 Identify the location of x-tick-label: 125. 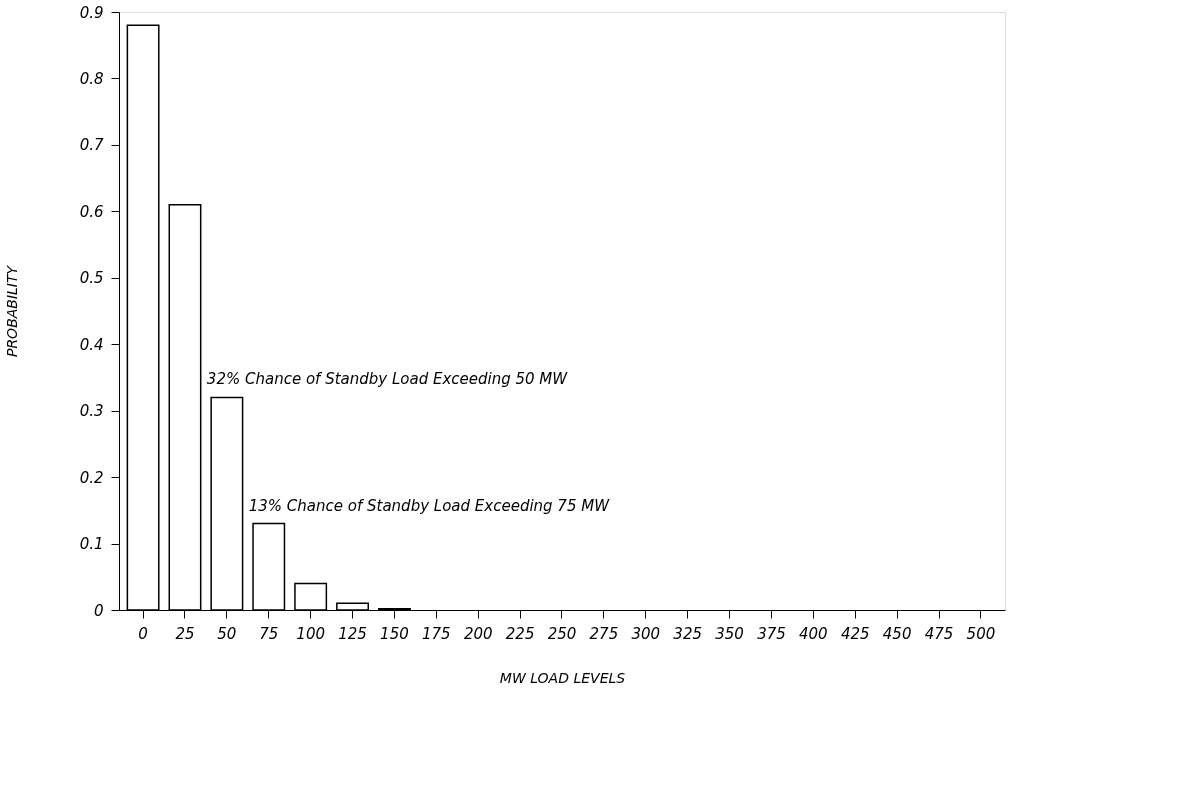
(352, 633).